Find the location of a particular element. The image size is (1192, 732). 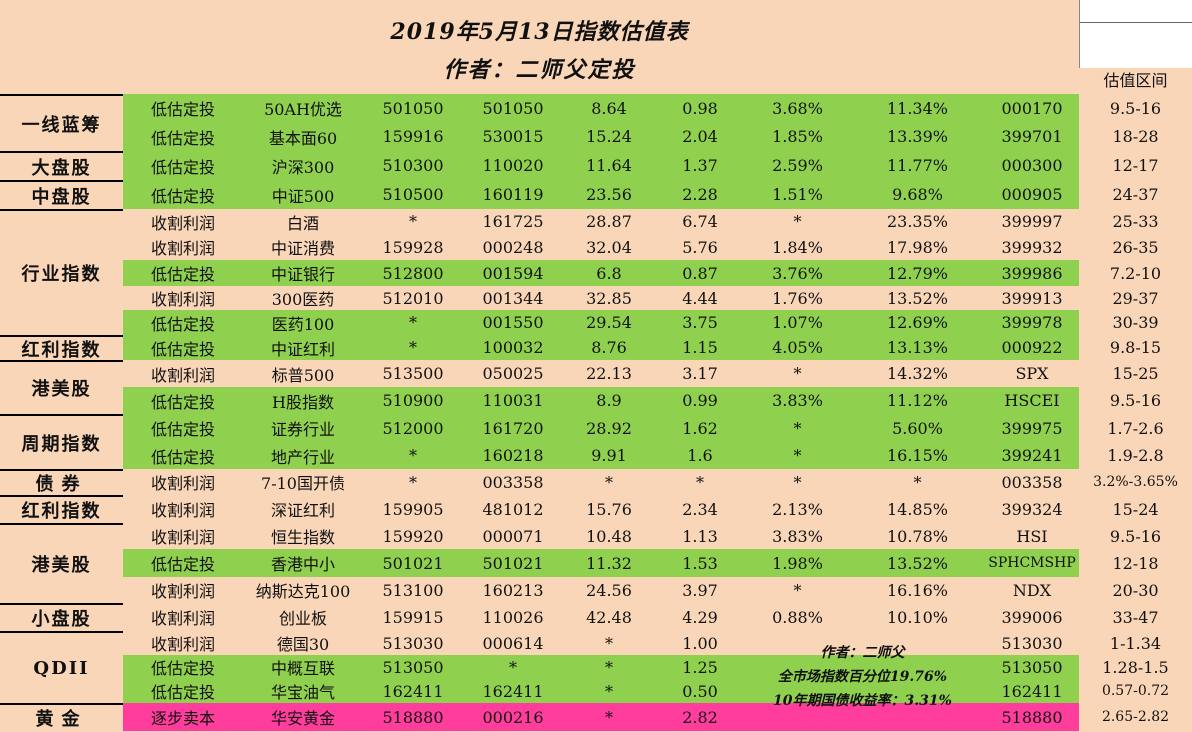

pe-cell: 11.64 is located at coordinates (609, 165).